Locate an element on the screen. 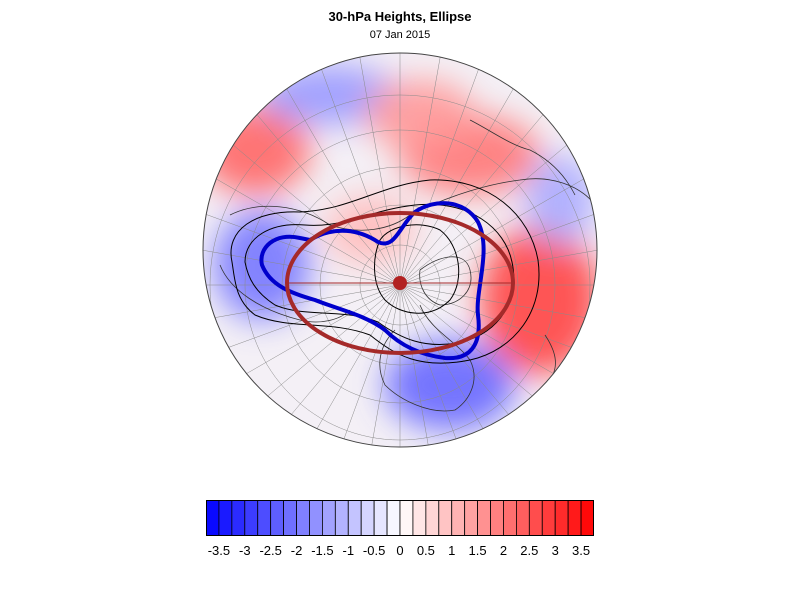  cold-greenland is located at coordinates (560, 200).